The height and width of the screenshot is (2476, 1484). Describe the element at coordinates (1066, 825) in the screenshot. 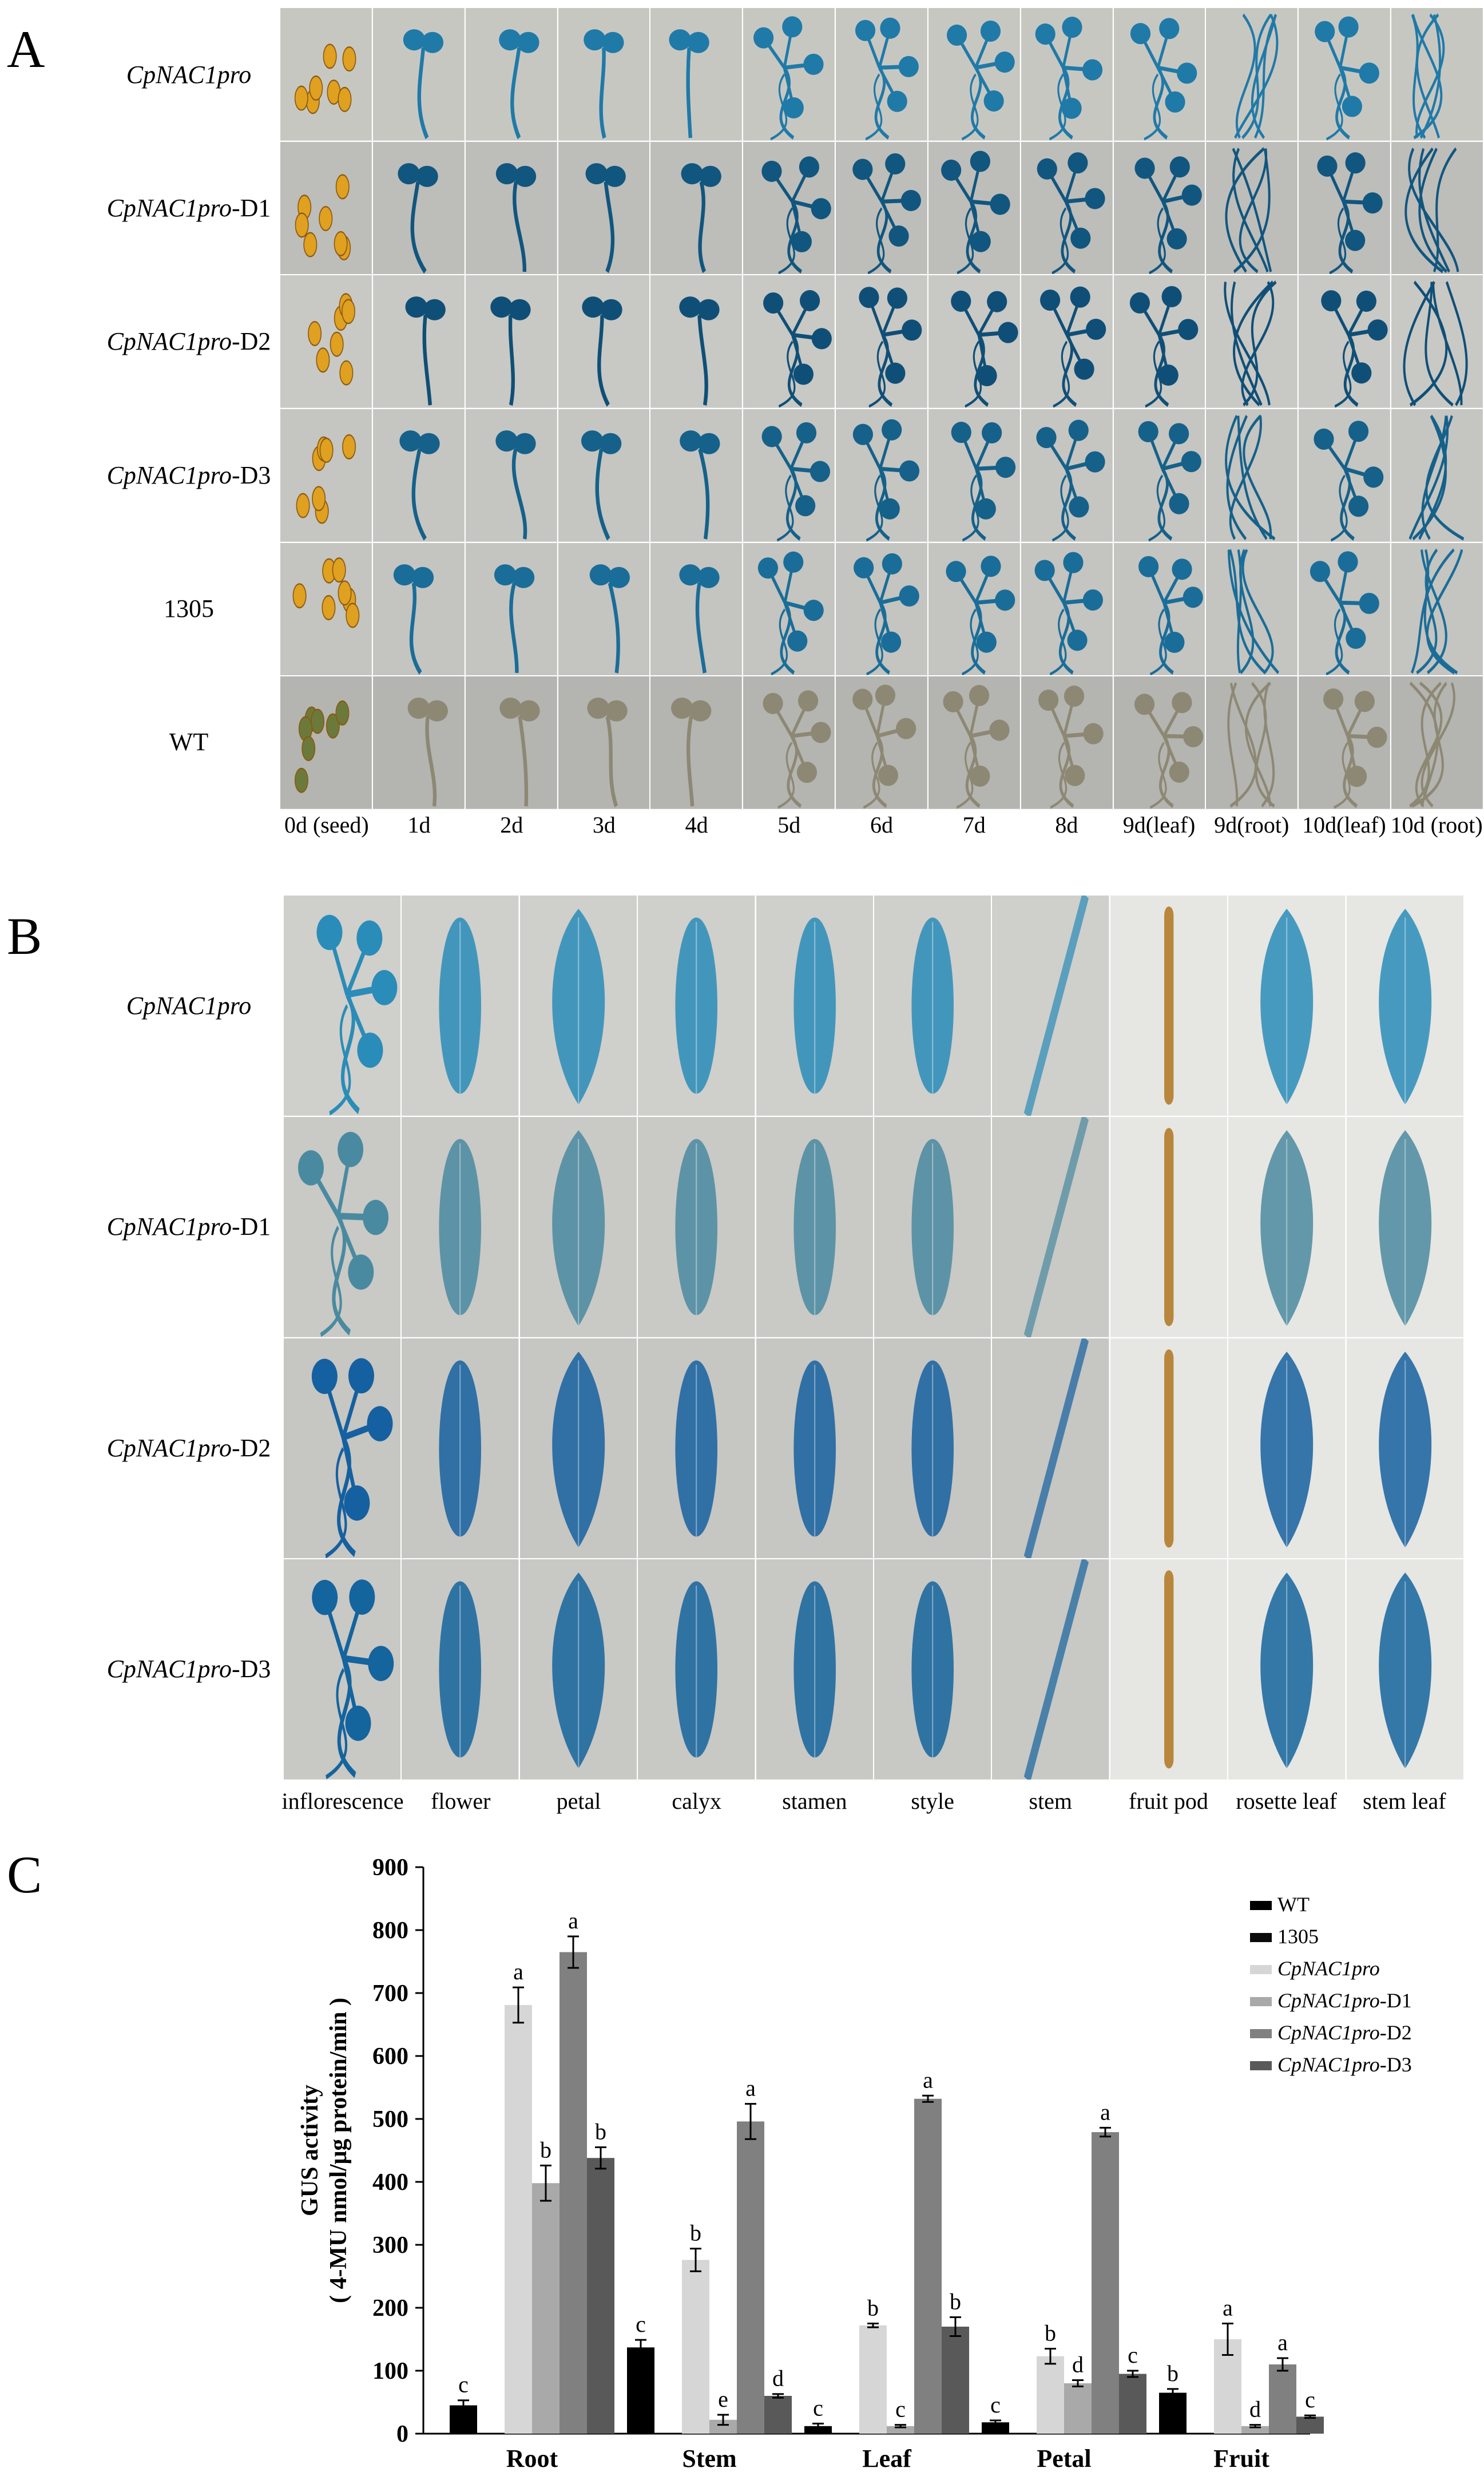

I see `panel-a-column-label: 8d` at that location.